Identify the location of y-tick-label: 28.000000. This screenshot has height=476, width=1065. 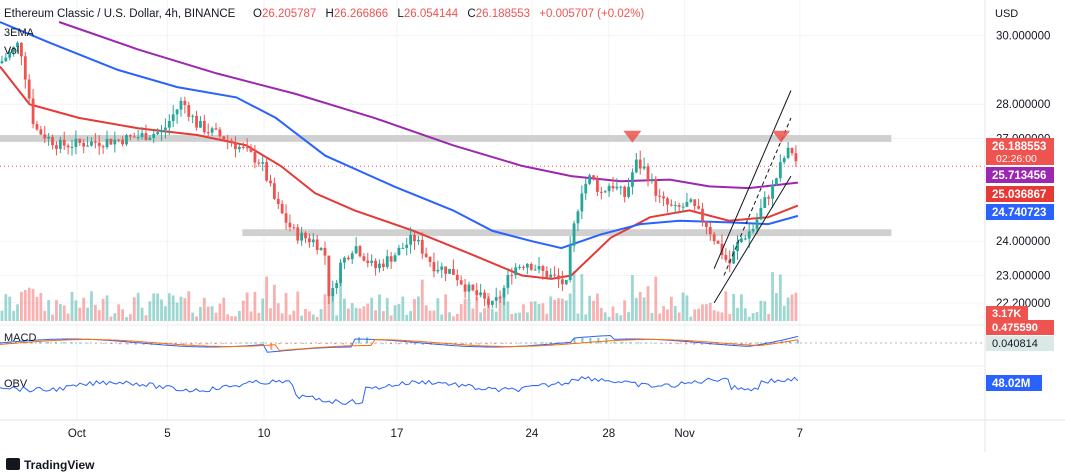
(1023, 105).